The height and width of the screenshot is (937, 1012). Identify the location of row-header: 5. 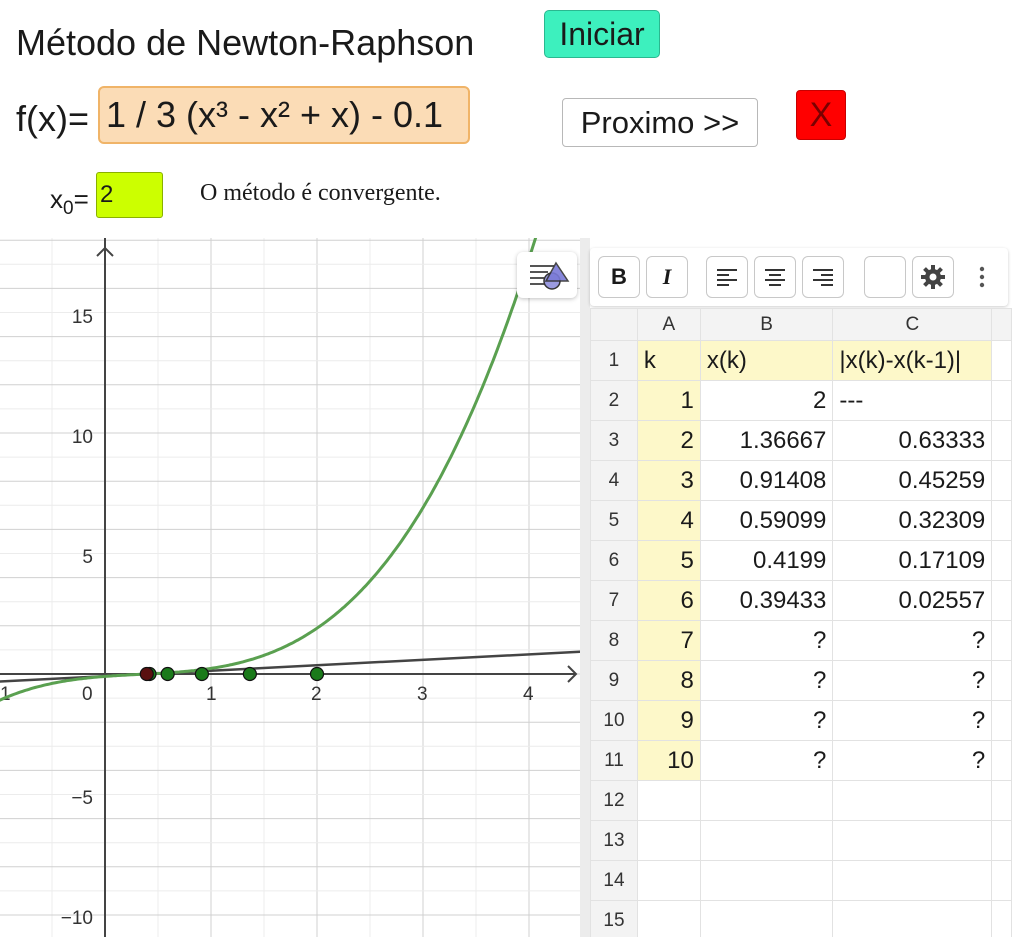
(614, 520).